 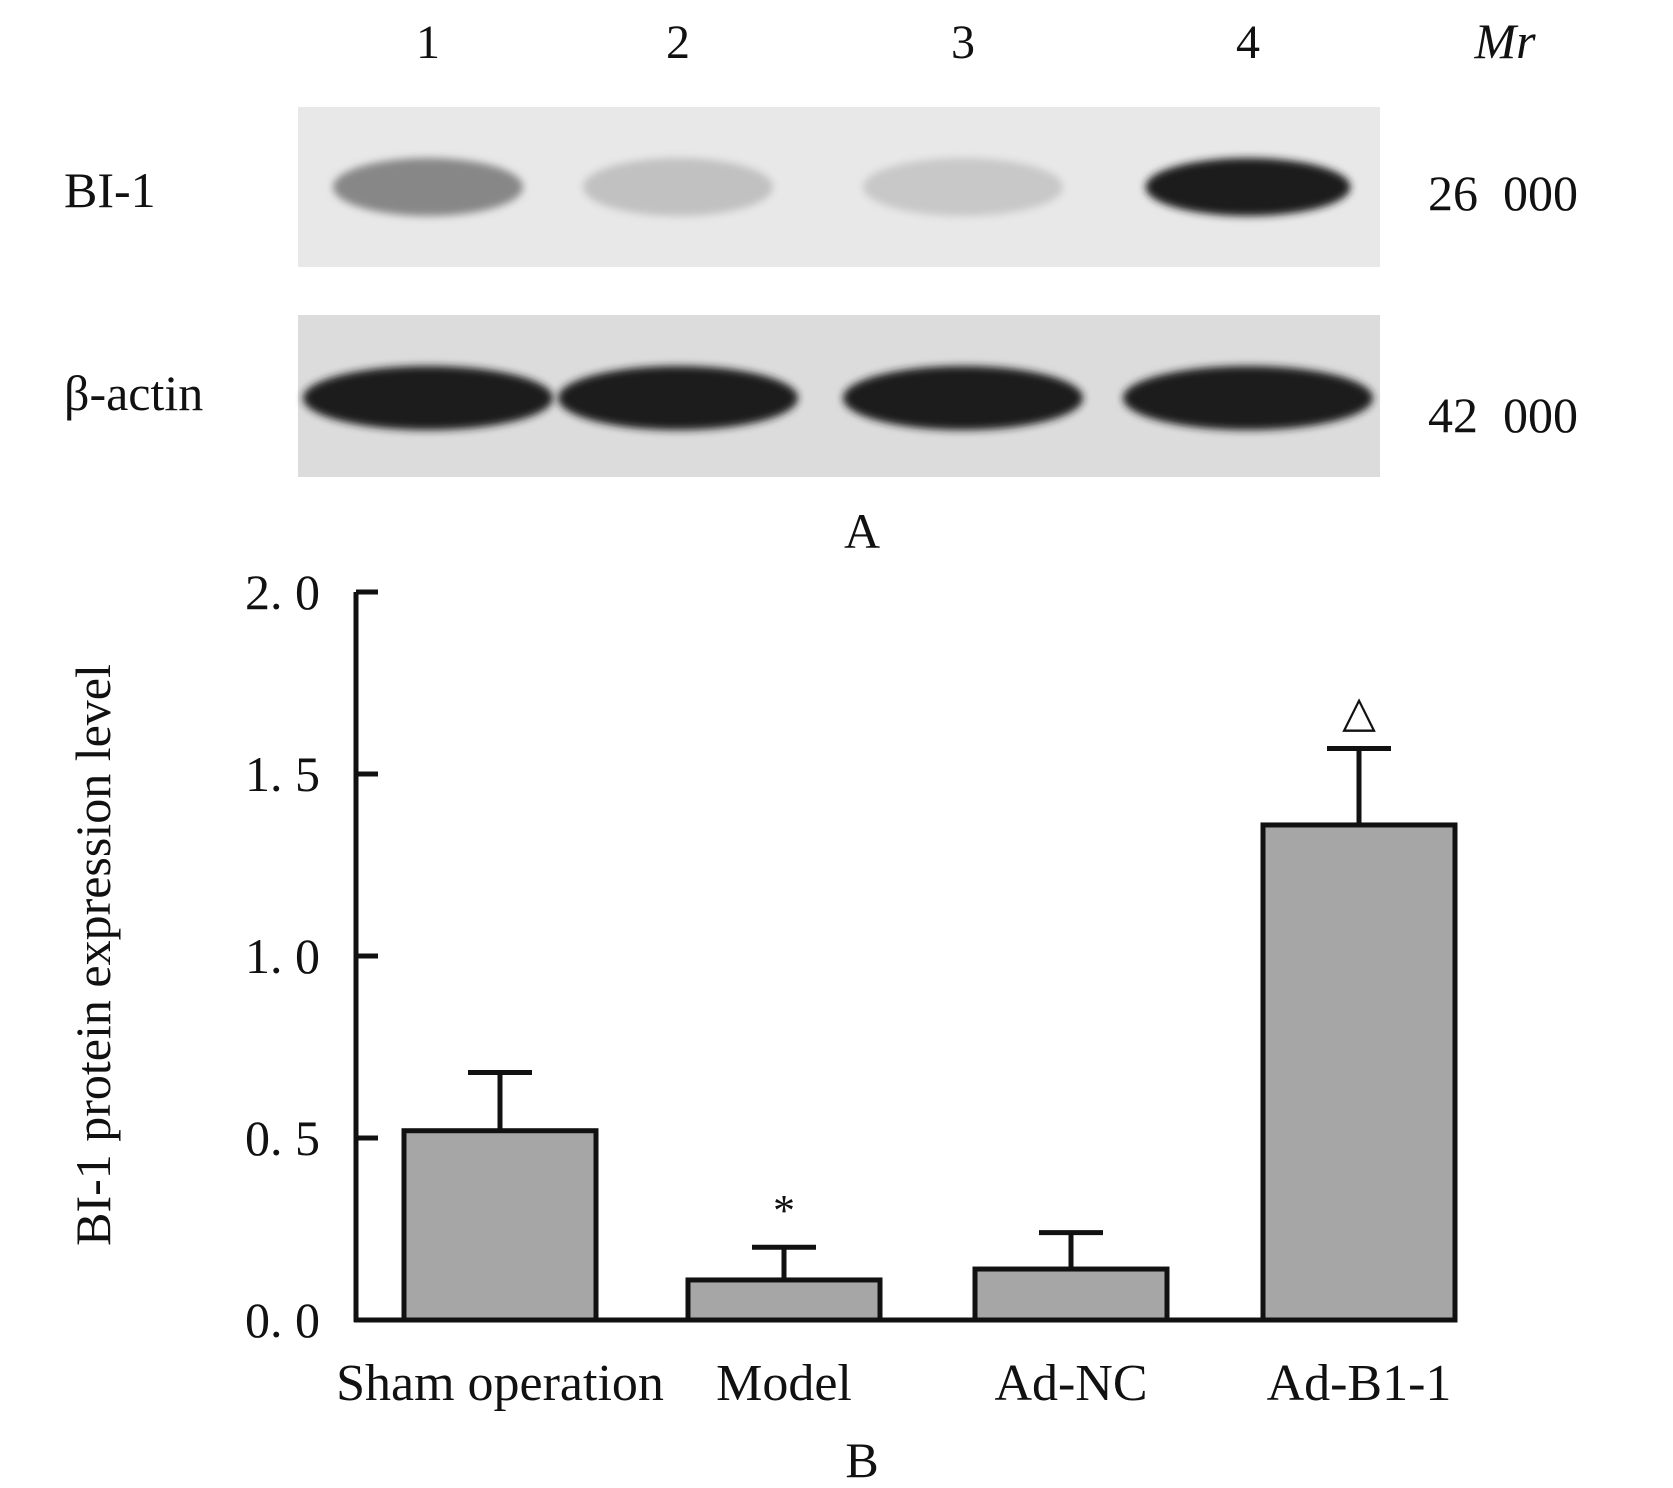 I want to click on significance-marker: *, so click(x=784, y=1210).